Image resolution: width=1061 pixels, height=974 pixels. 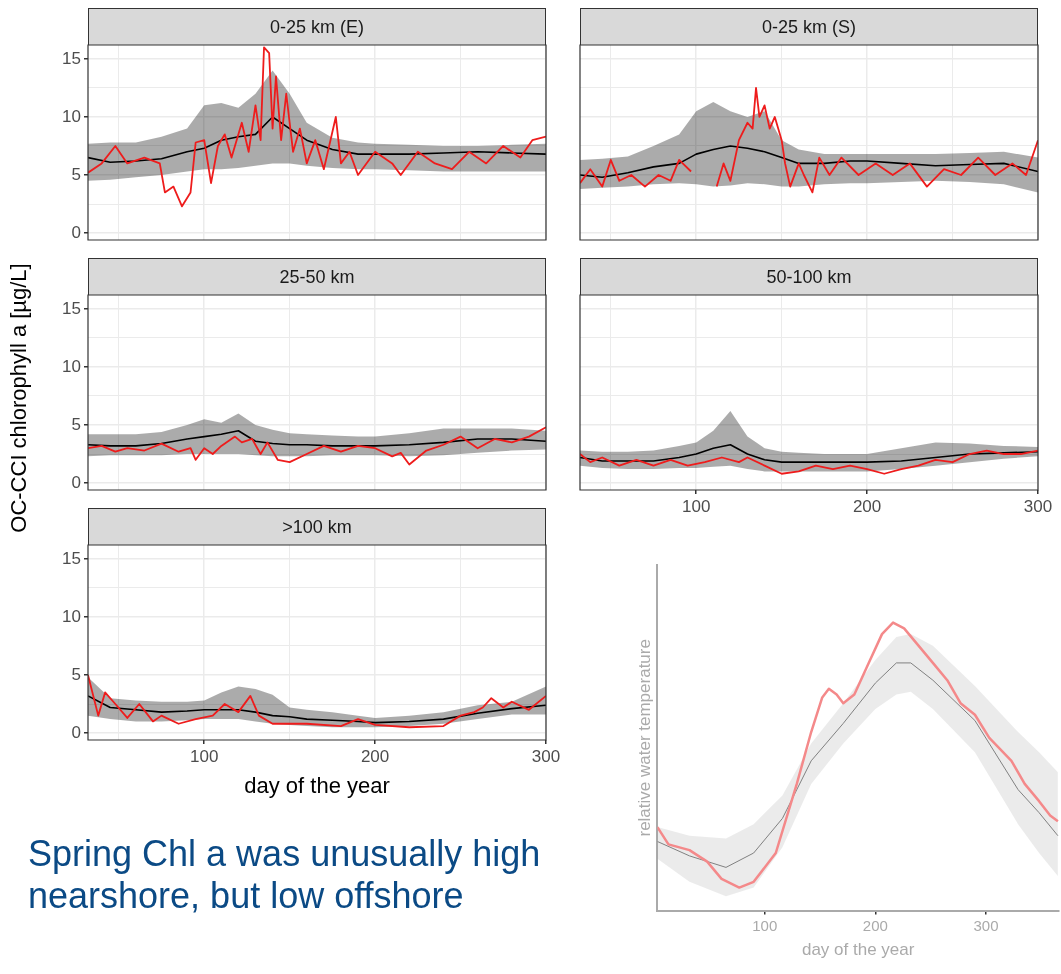 I want to click on chart-title: 25-50 km, so click(x=317, y=276).